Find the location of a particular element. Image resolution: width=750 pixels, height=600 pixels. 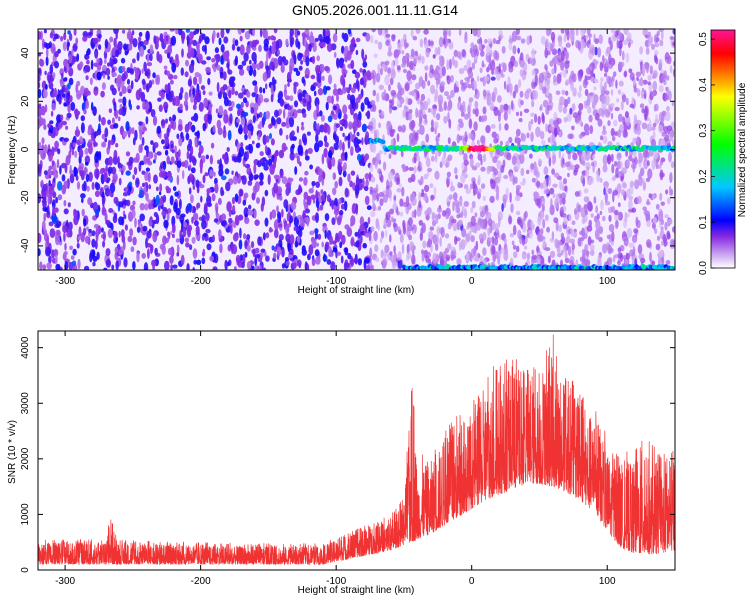

spectrogram-signal-cell is located at coordinates (673, 268).